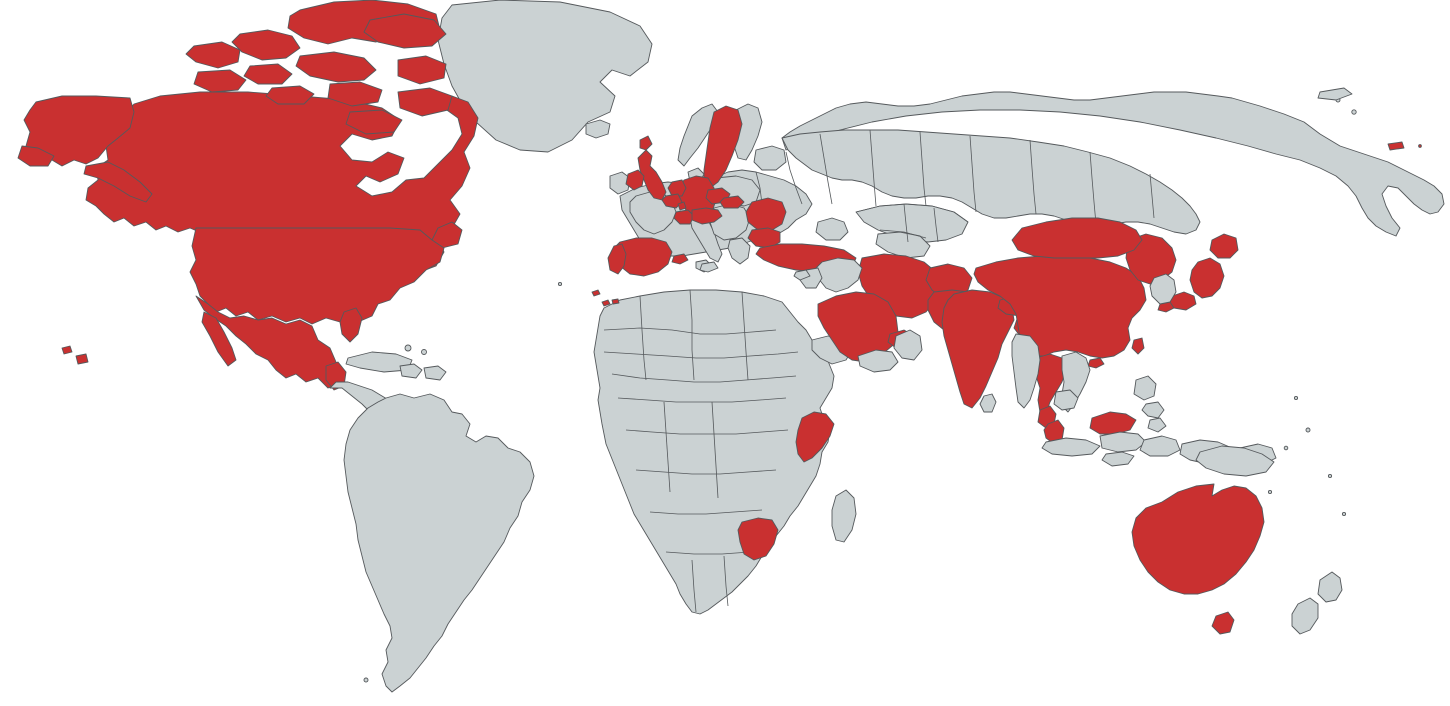  Describe the element at coordinates (955, 186) in the screenshot. I see `eurasia-internal-borders` at that location.